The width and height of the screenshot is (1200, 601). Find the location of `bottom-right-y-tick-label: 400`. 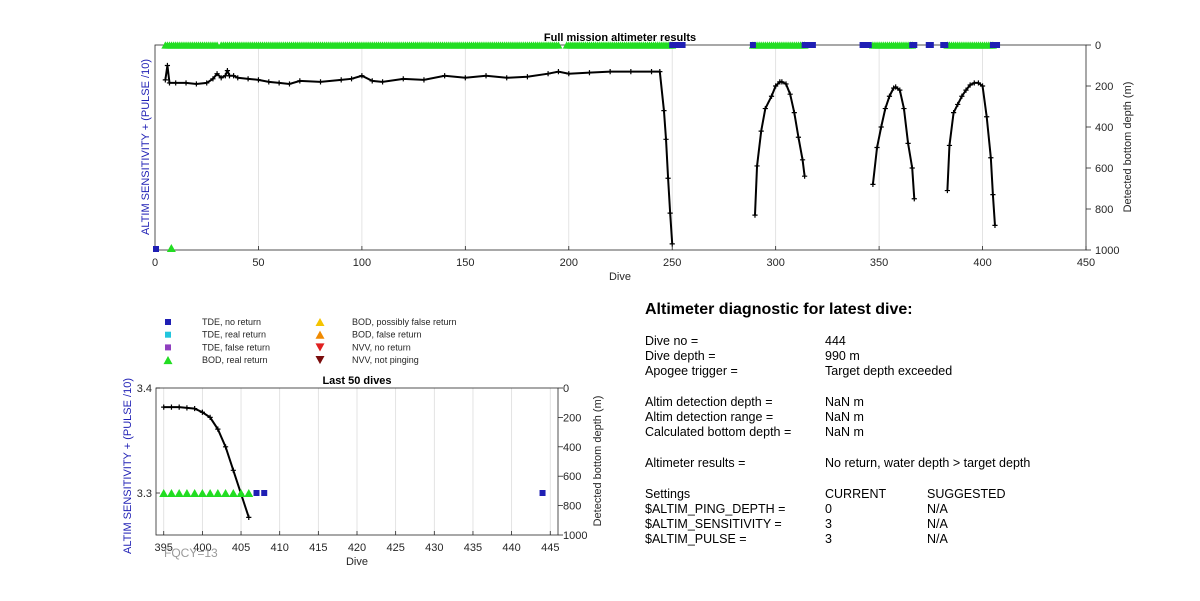

bottom-right-y-tick-label: 400 is located at coordinates (572, 448).